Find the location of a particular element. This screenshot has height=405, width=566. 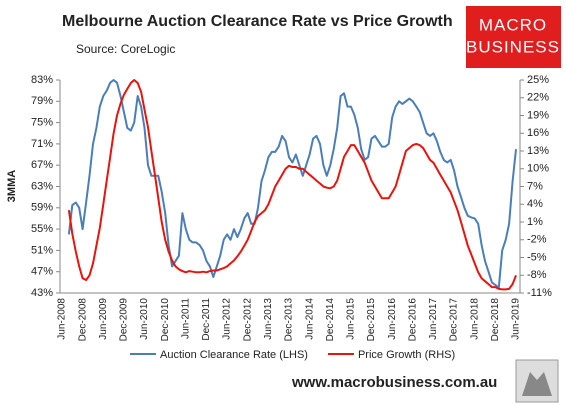

x-tick-label: Jun-2015 is located at coordinates (351, 319).